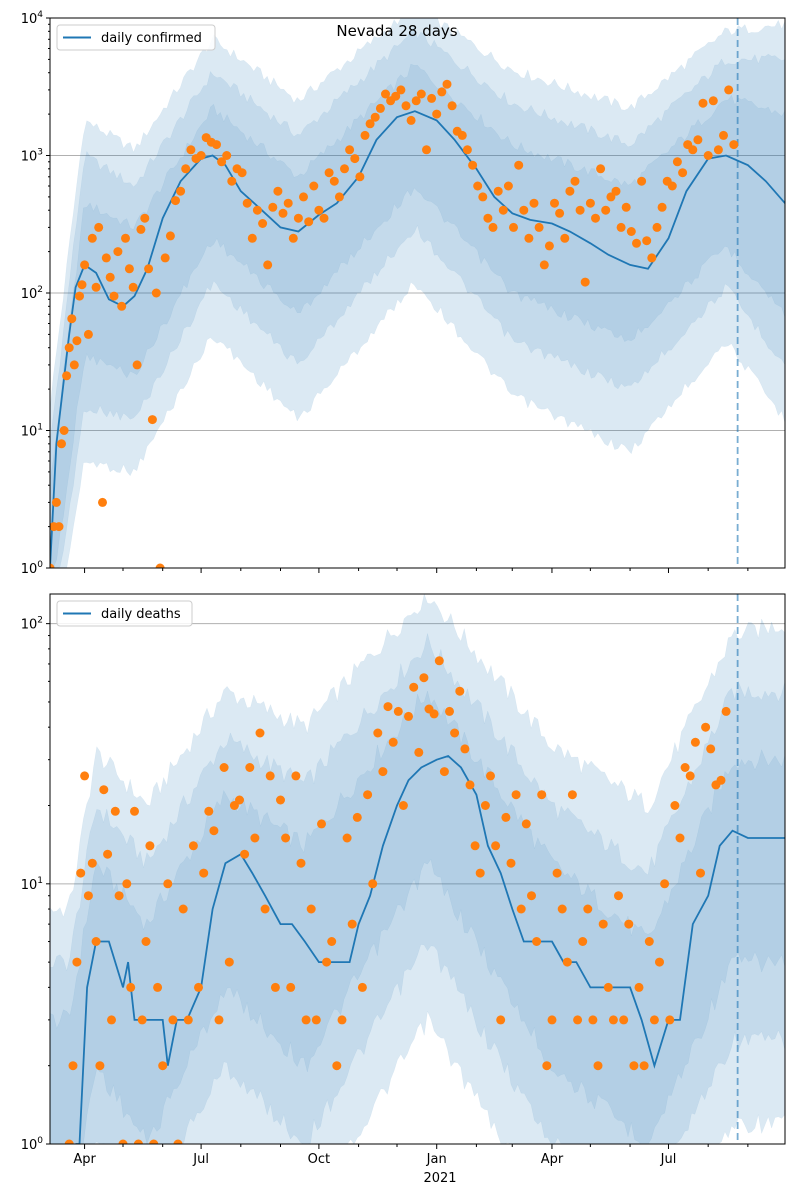  Describe the element at coordinates (136, 37) in the screenshot. I see `confirmed-legend: daily confirmed` at that location.